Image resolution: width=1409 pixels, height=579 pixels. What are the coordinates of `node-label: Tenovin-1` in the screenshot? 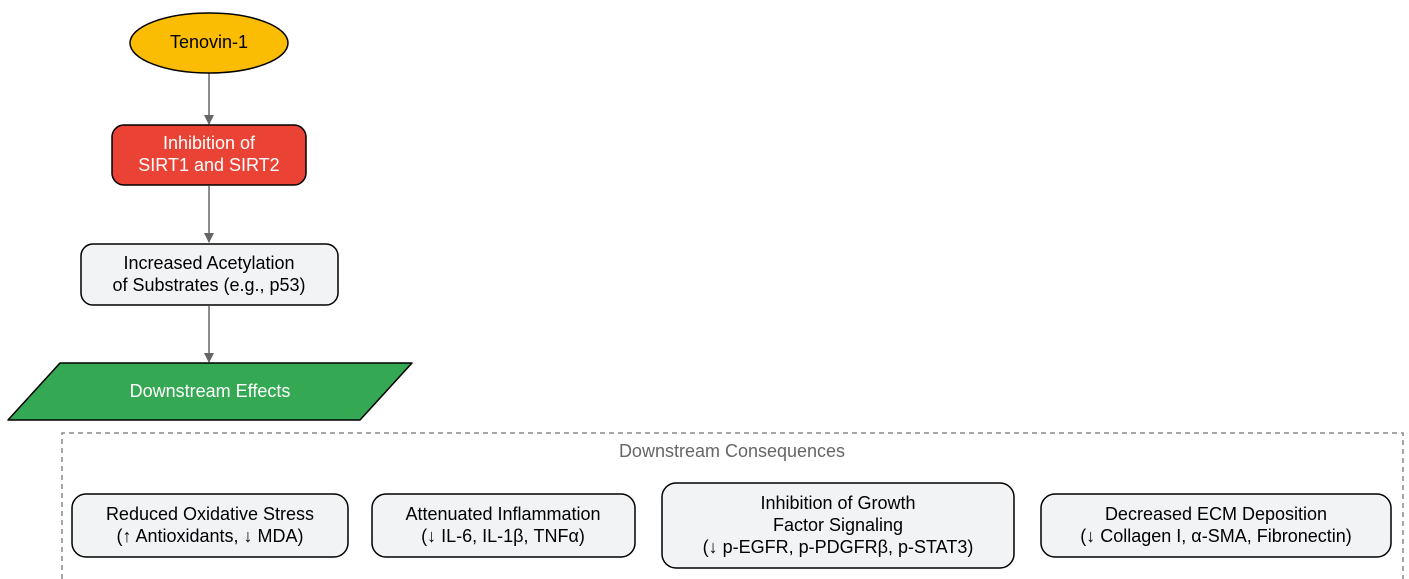 It's located at (209, 42).